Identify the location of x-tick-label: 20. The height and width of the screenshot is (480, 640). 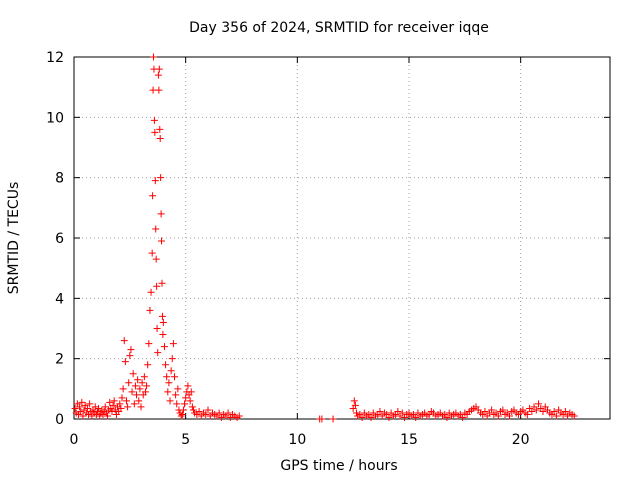
(521, 440).